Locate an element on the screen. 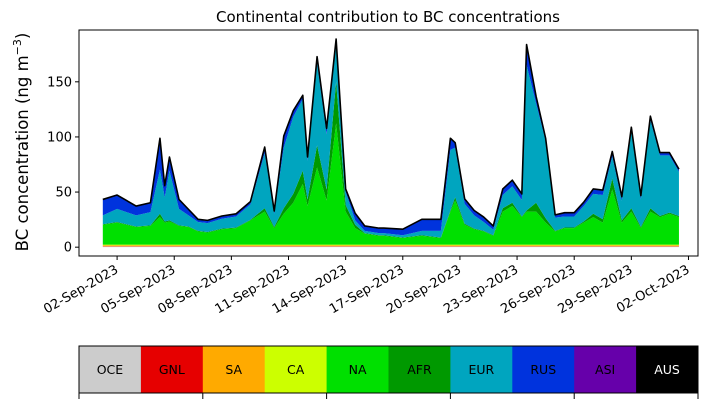 This screenshot has height=402, width=707. colorbar-legend: OCE GNL SA CA NA AFR EUR RUS ASI AUS is located at coordinates (388, 372).